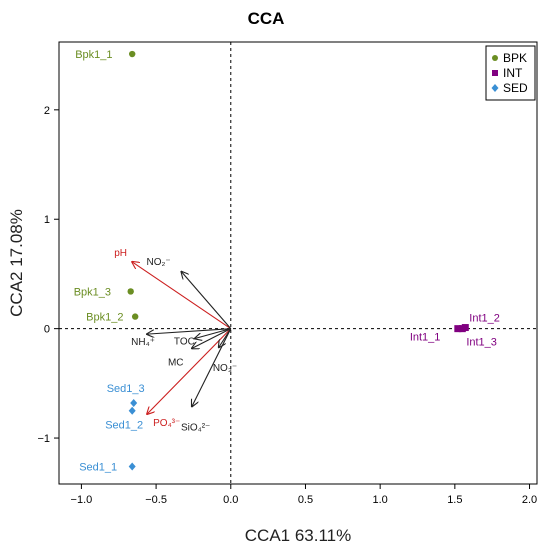  What do you see at coordinates (104, 318) in the screenshot?
I see `point-label: Bpk1_2` at bounding box center [104, 318].